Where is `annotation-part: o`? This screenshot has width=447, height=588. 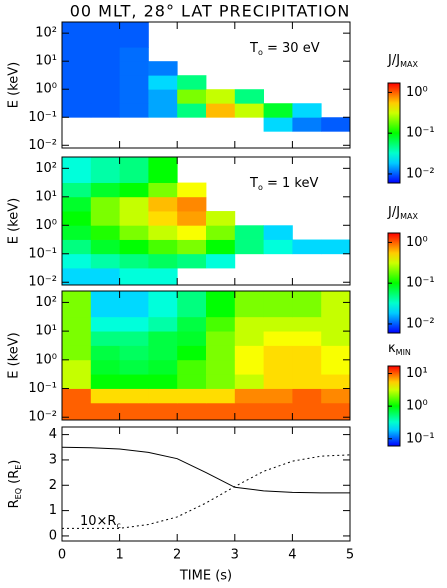 annotation-part: o is located at coordinates (260, 187).